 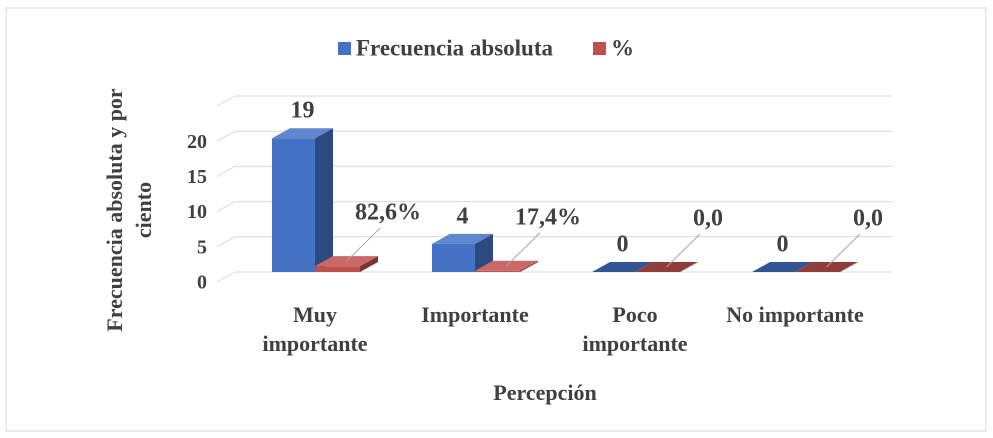 I want to click on y-tick-label: 5, so click(x=202, y=247).